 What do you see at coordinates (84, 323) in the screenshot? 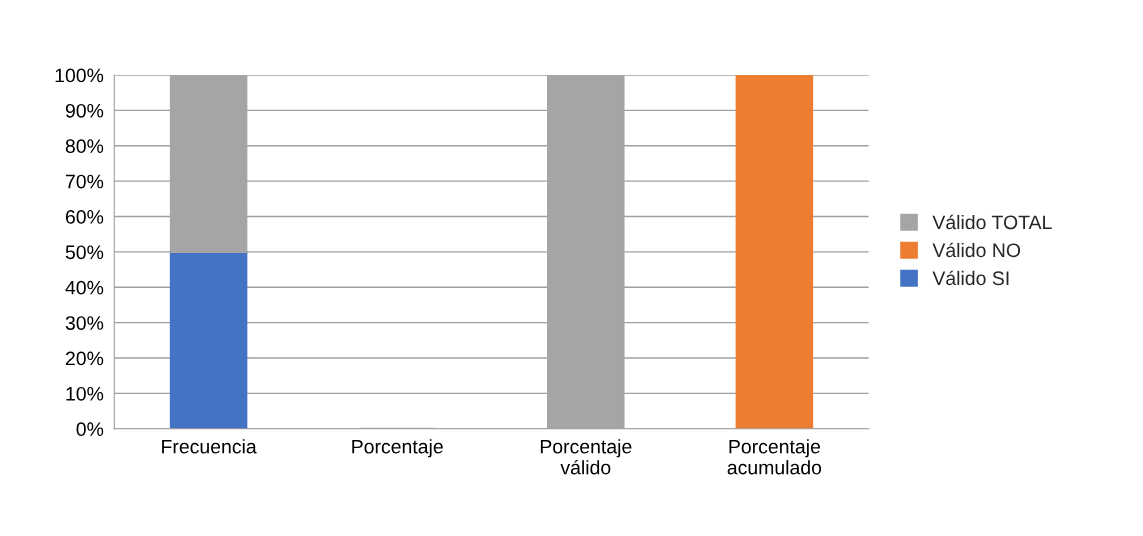
I see `y-tick-label: 30%` at bounding box center [84, 323].